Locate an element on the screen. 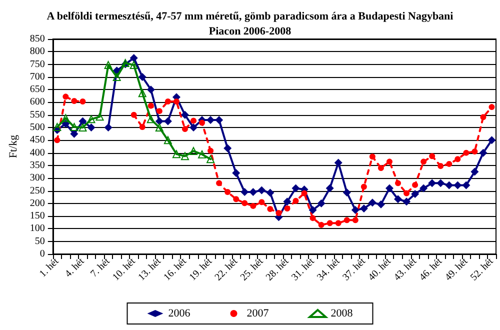  x-tick-label: 31. hét is located at coordinates (303, 270).